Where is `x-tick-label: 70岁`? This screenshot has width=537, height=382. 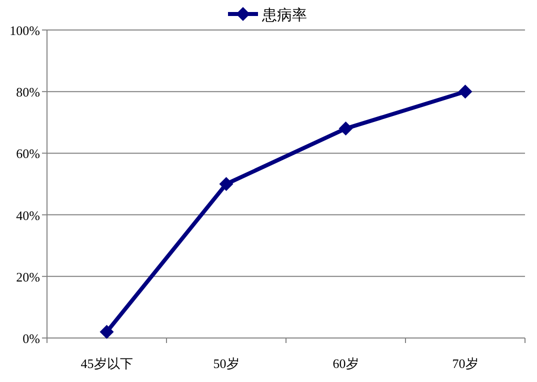 x-tick-label: 70岁 is located at coordinates (465, 363).